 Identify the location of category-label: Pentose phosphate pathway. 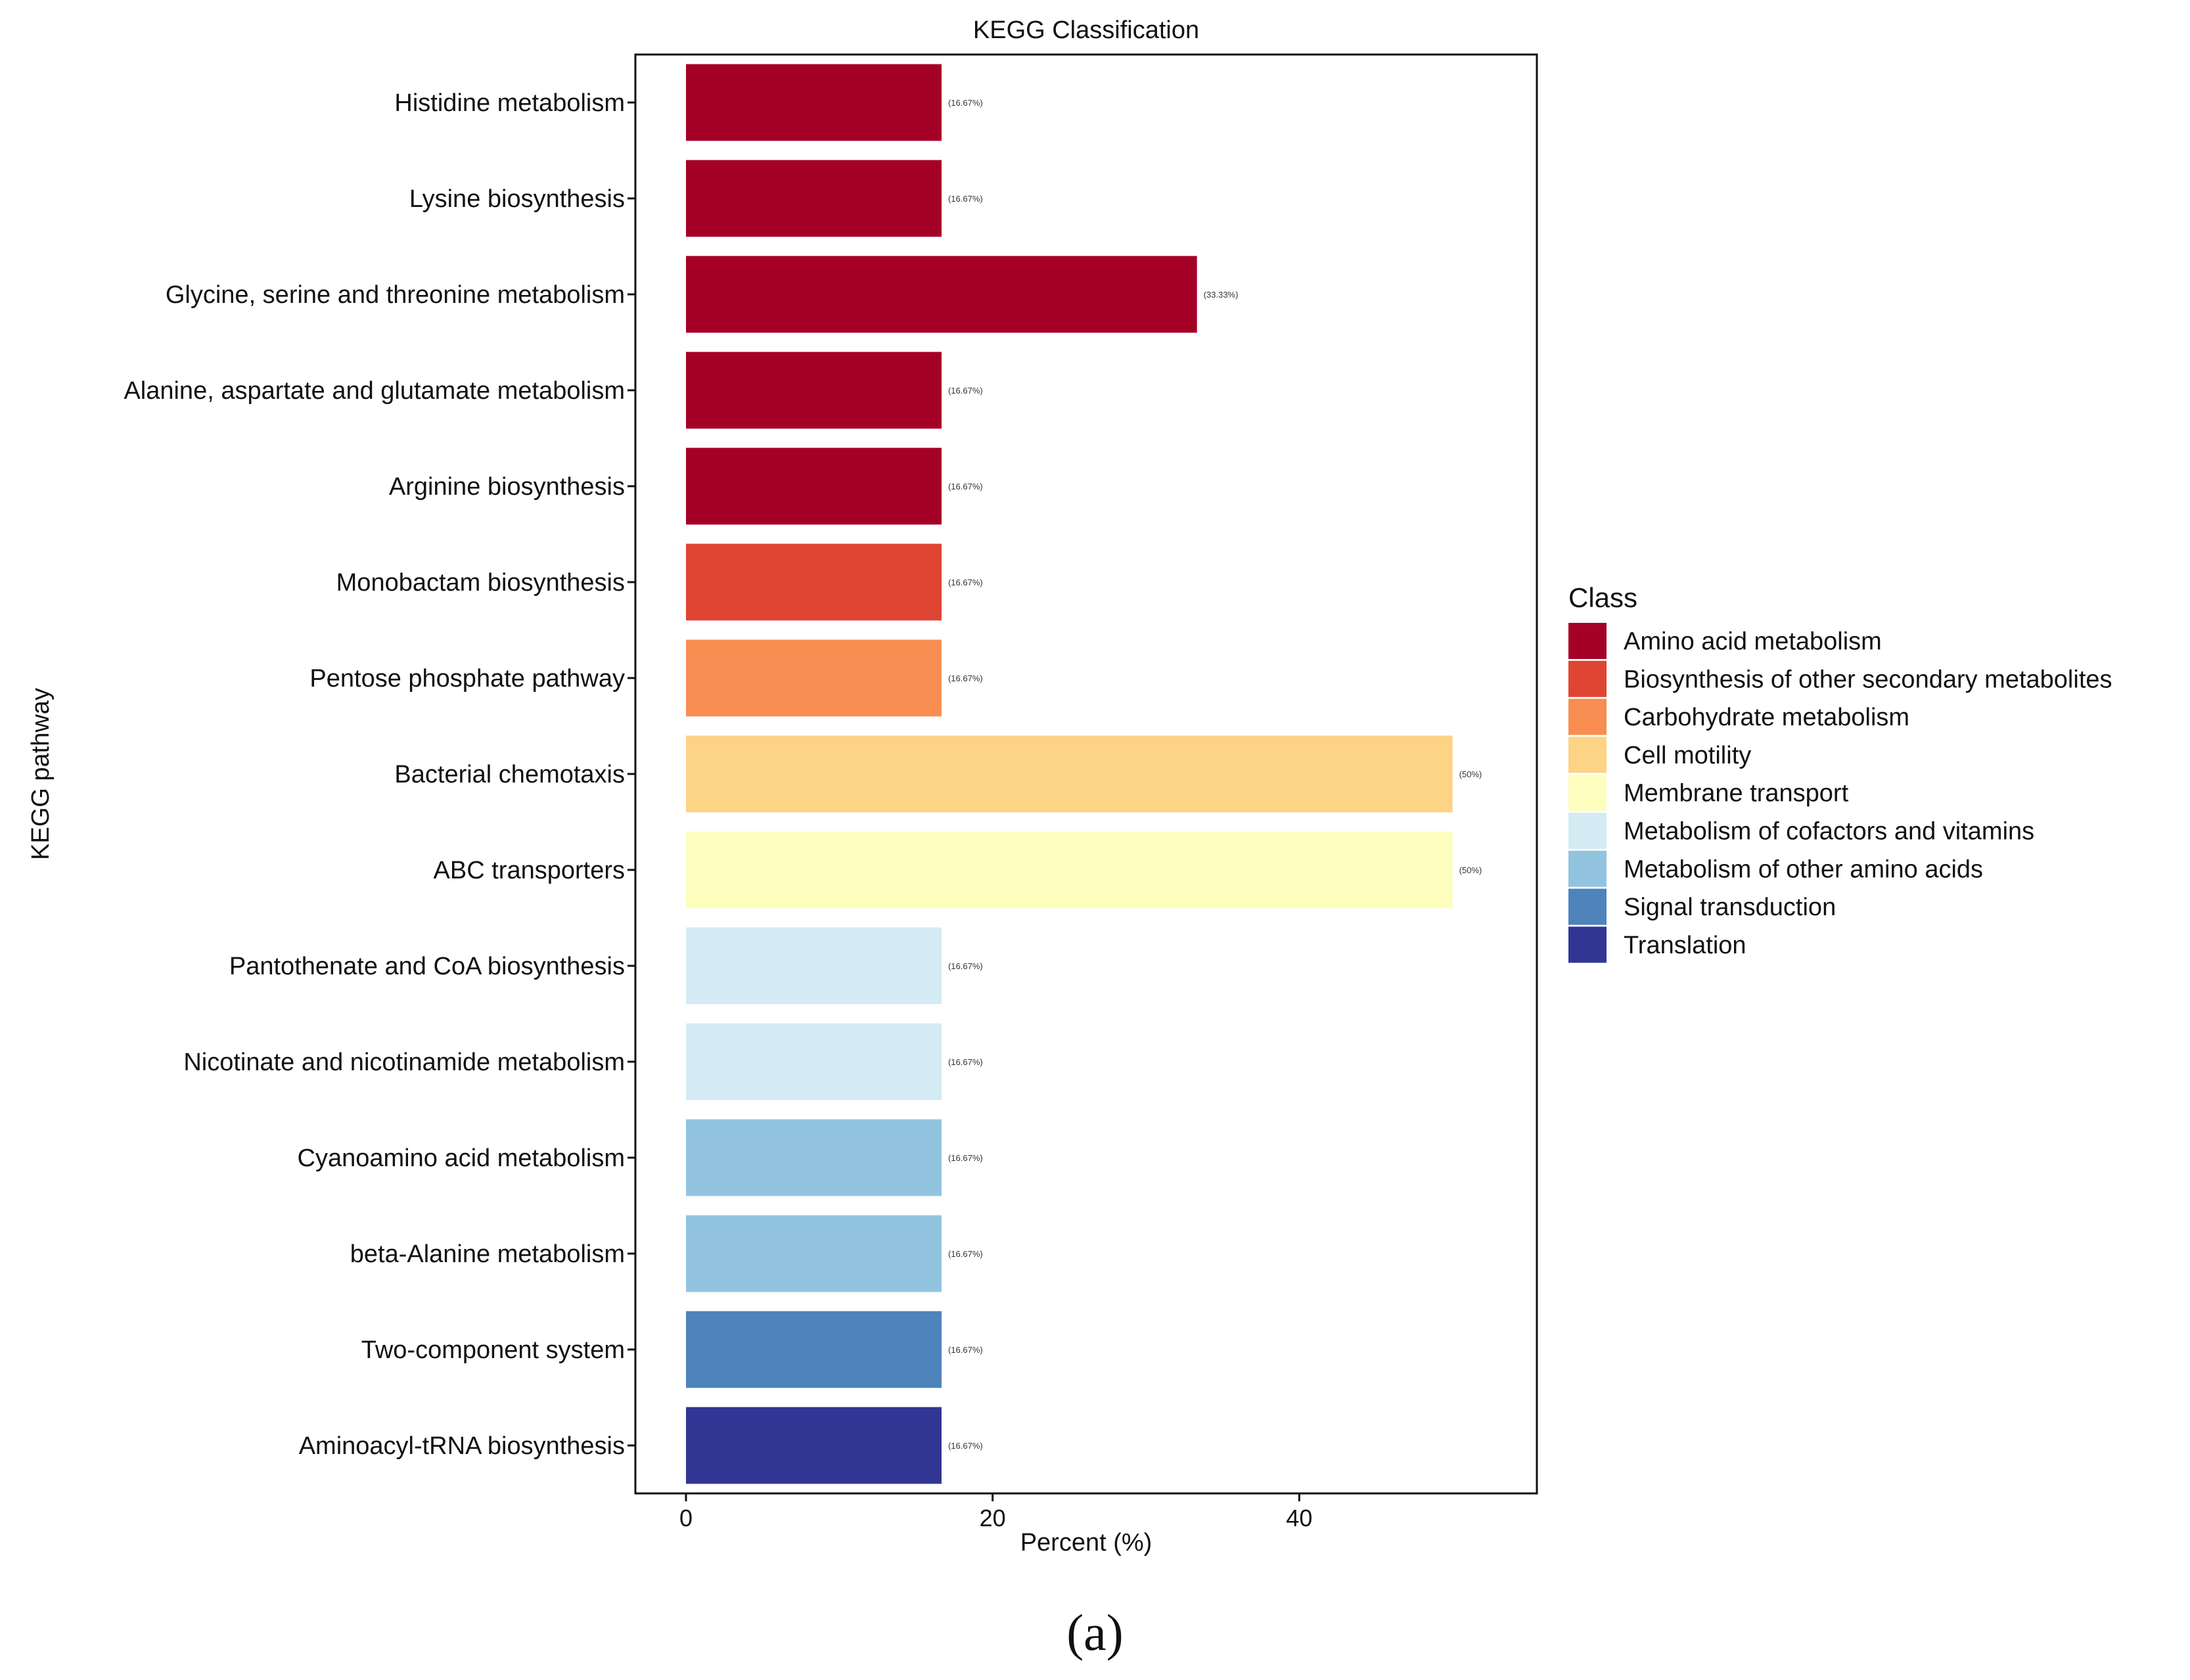
(467, 678).